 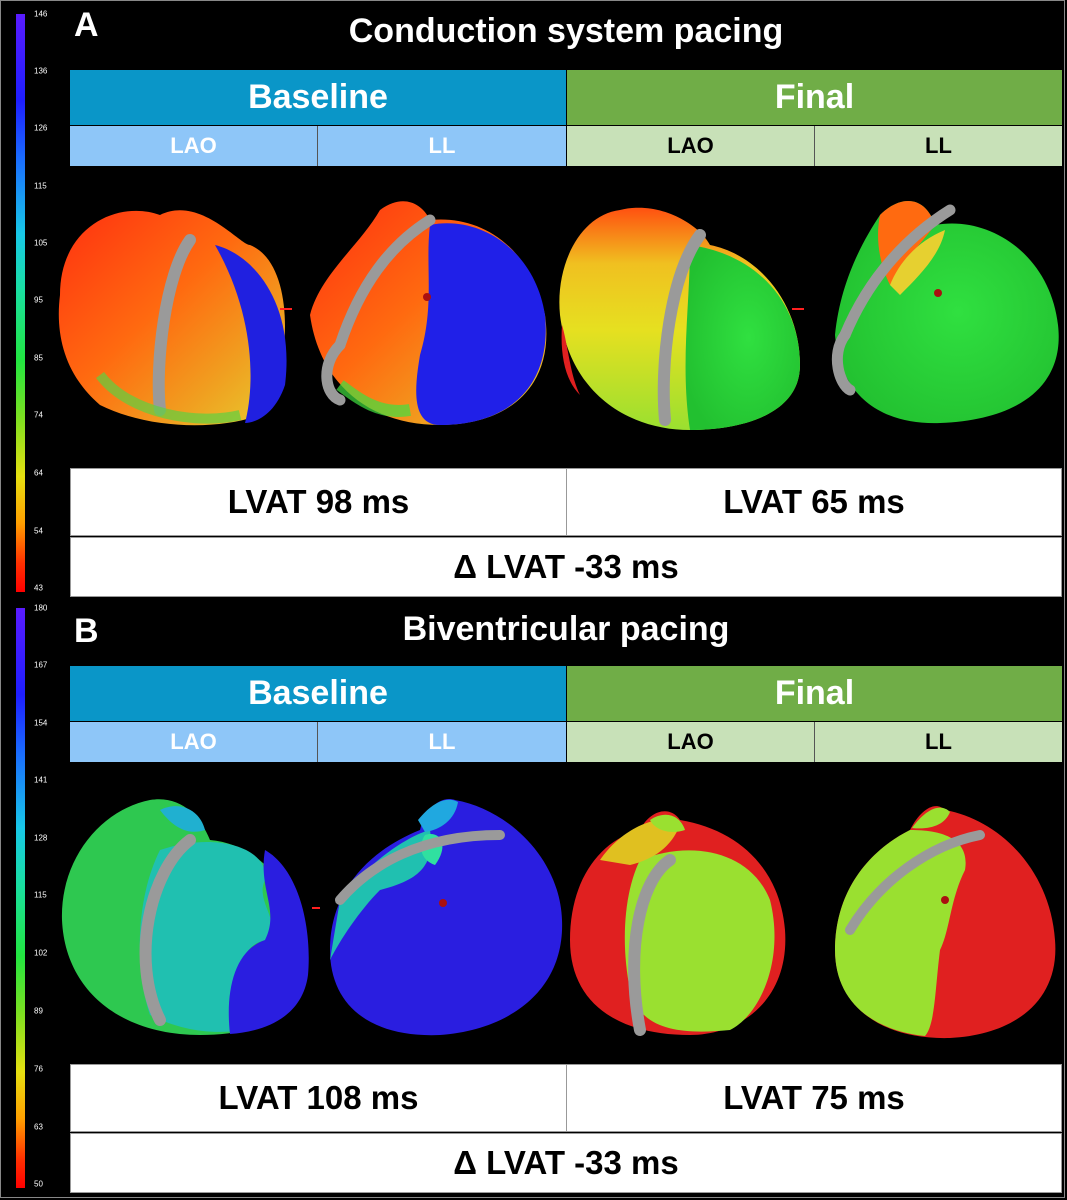 I want to click on scale-tick: 128, so click(x=41, y=838).